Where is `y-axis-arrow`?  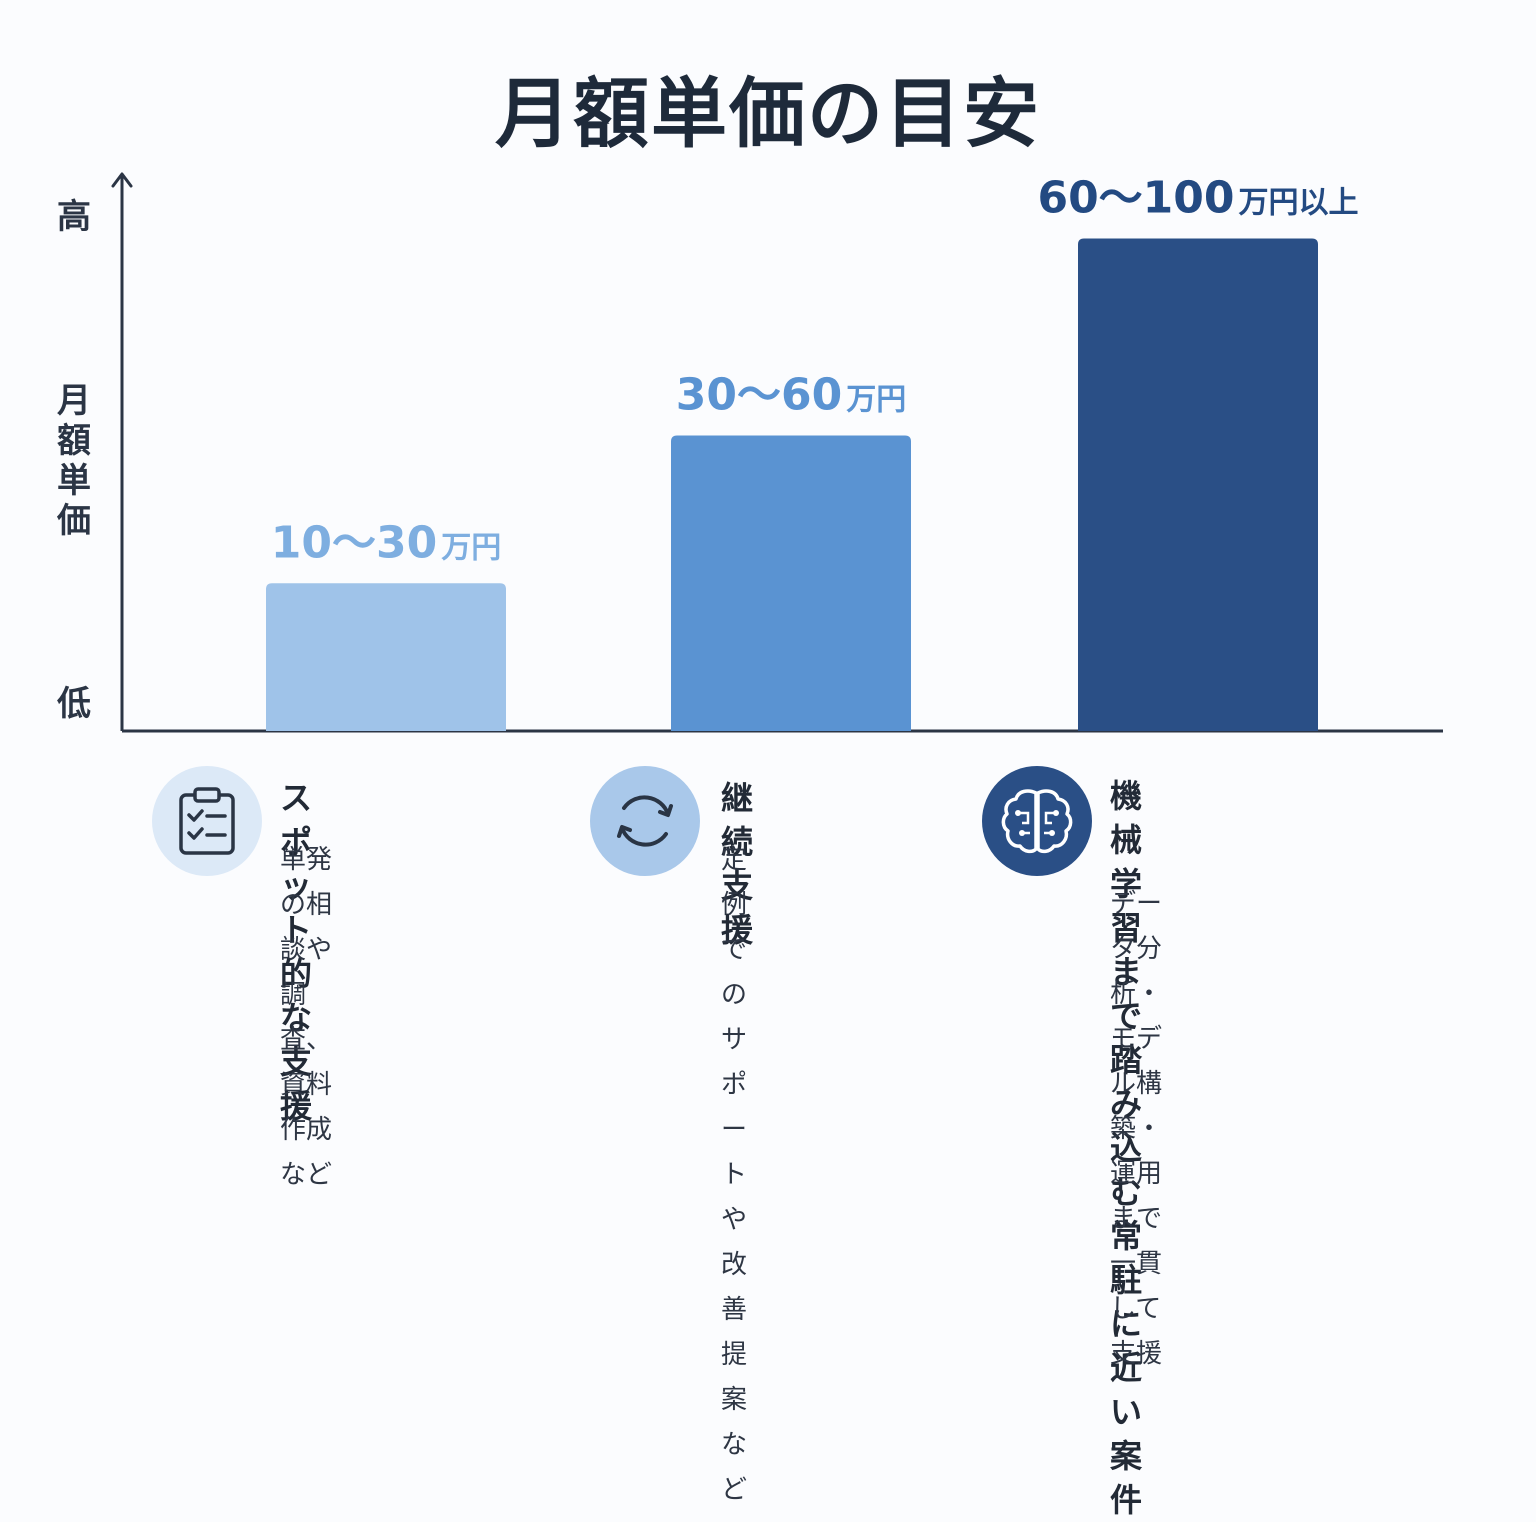 y-axis-arrow is located at coordinates (122, 180).